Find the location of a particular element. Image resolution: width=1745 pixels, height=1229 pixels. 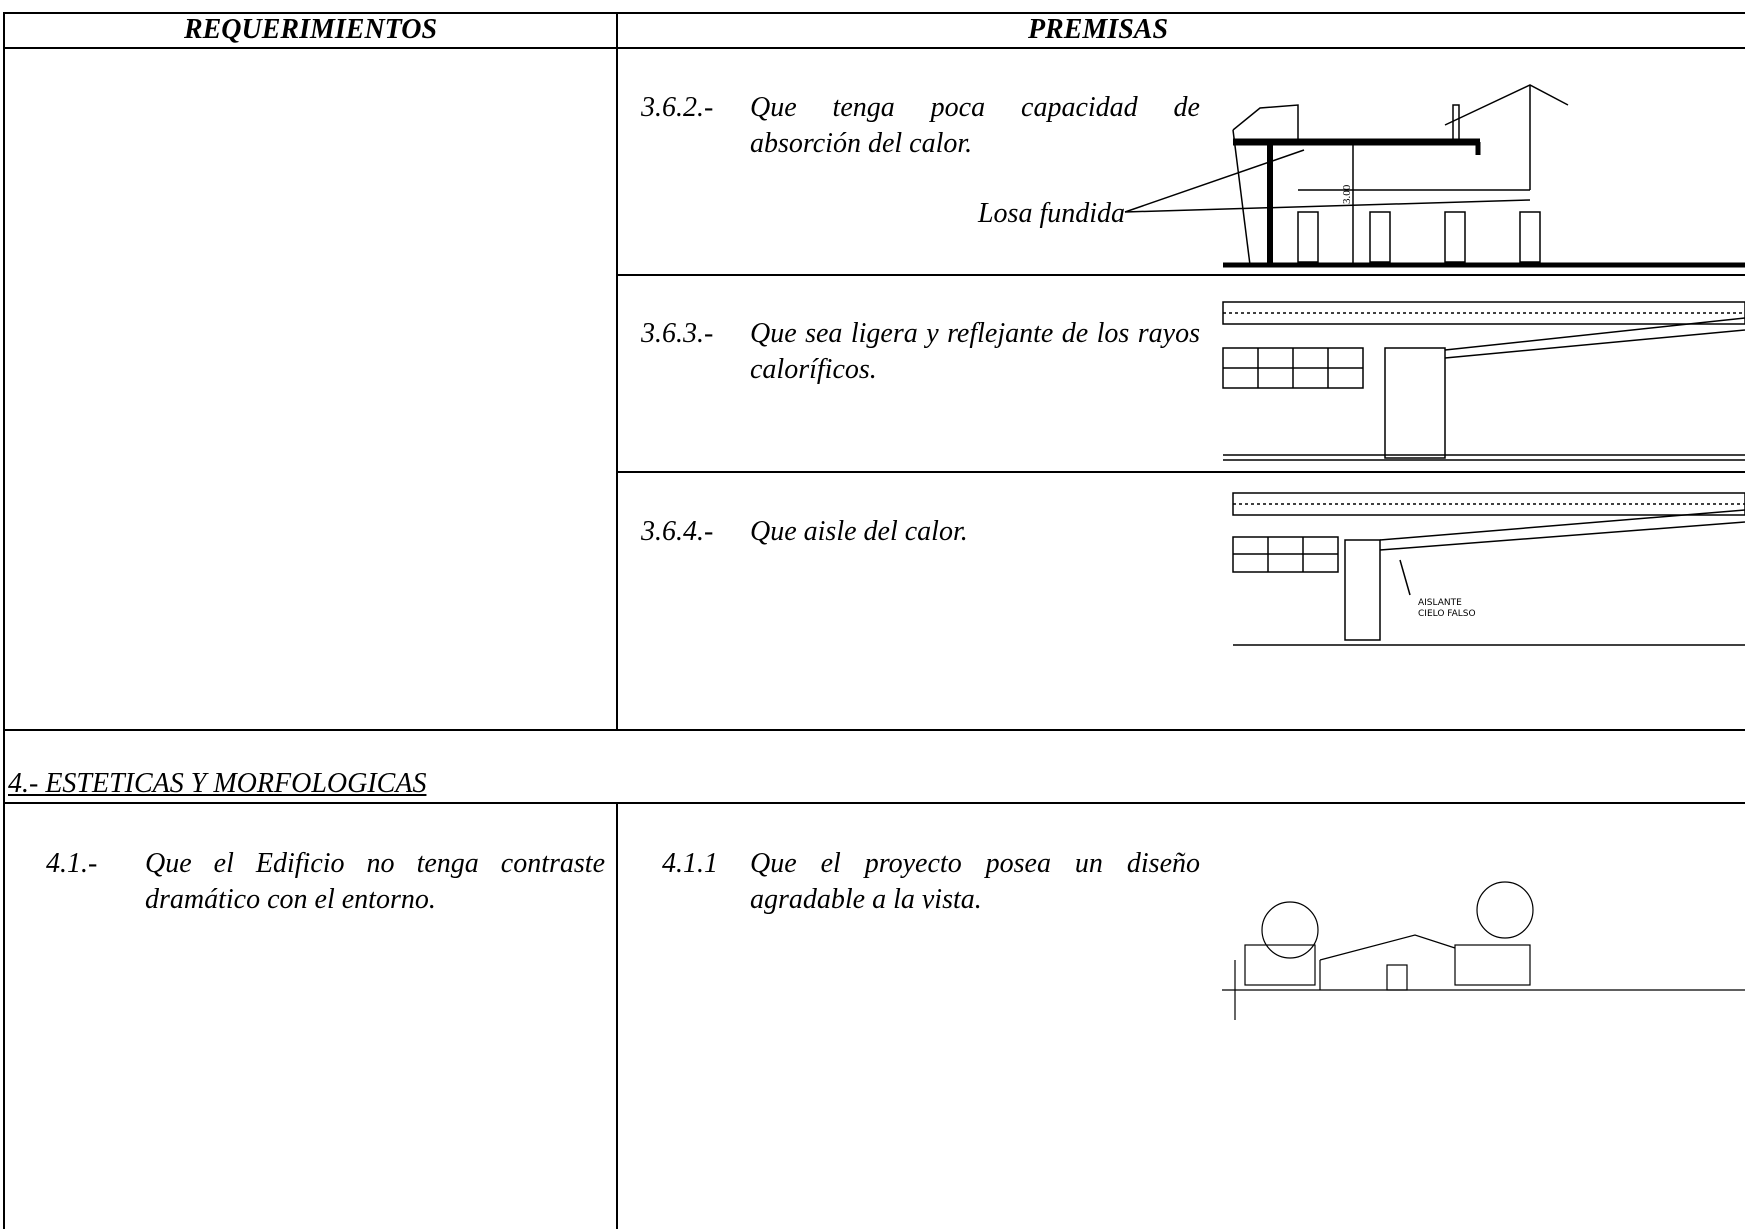

item-text: Que aisle del calor. is located at coordinates (859, 531).